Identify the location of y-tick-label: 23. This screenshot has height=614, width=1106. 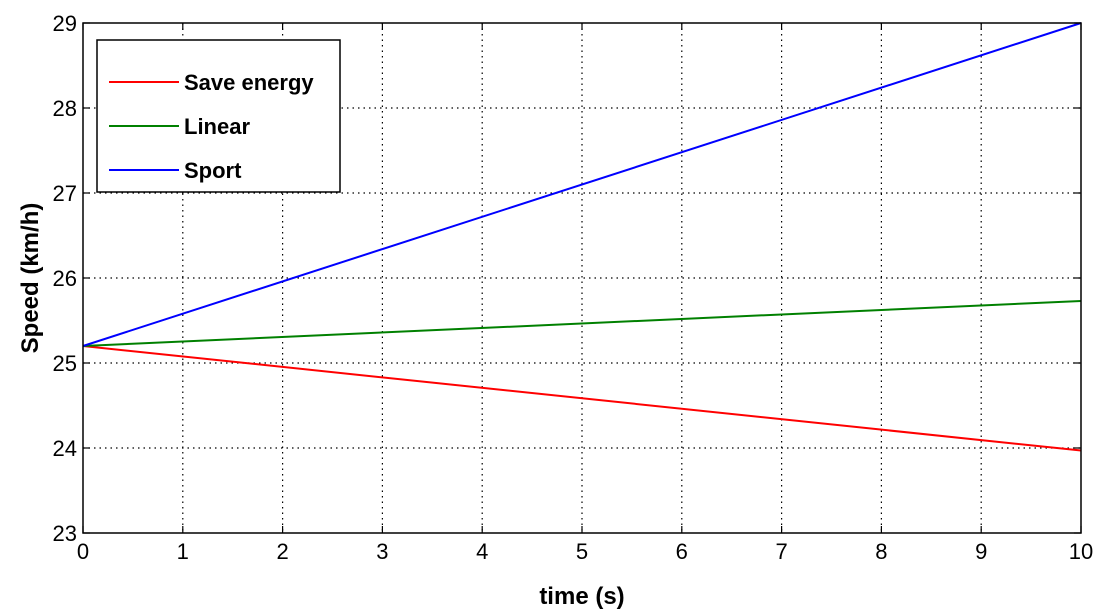
(65, 533).